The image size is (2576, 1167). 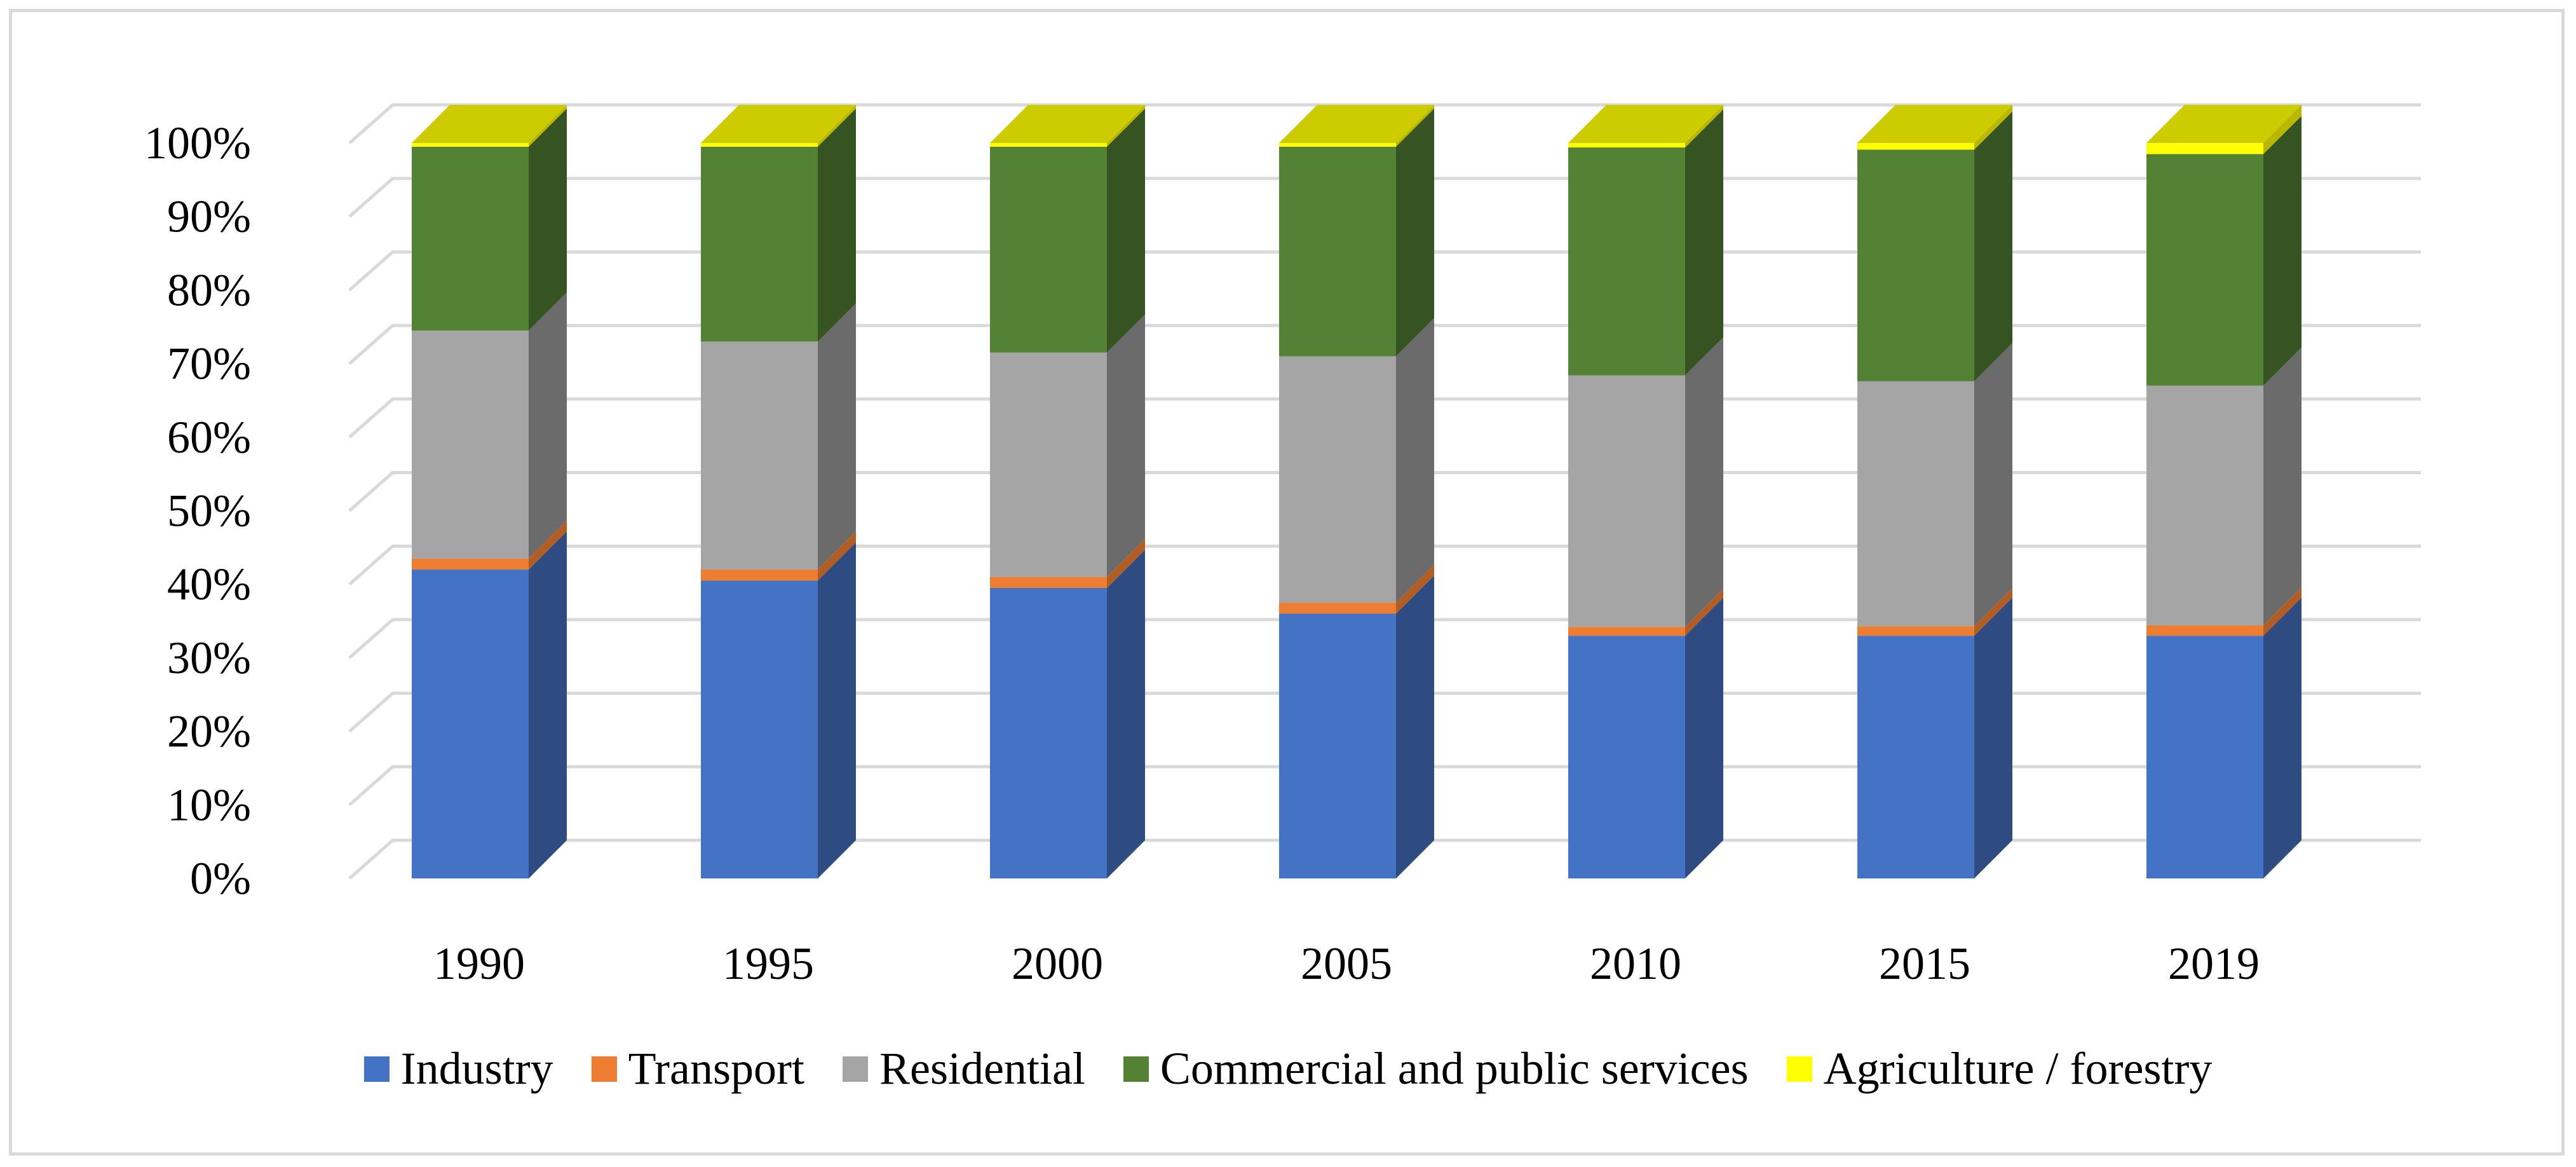 I want to click on y-tick-label: 80%, so click(x=209, y=289).